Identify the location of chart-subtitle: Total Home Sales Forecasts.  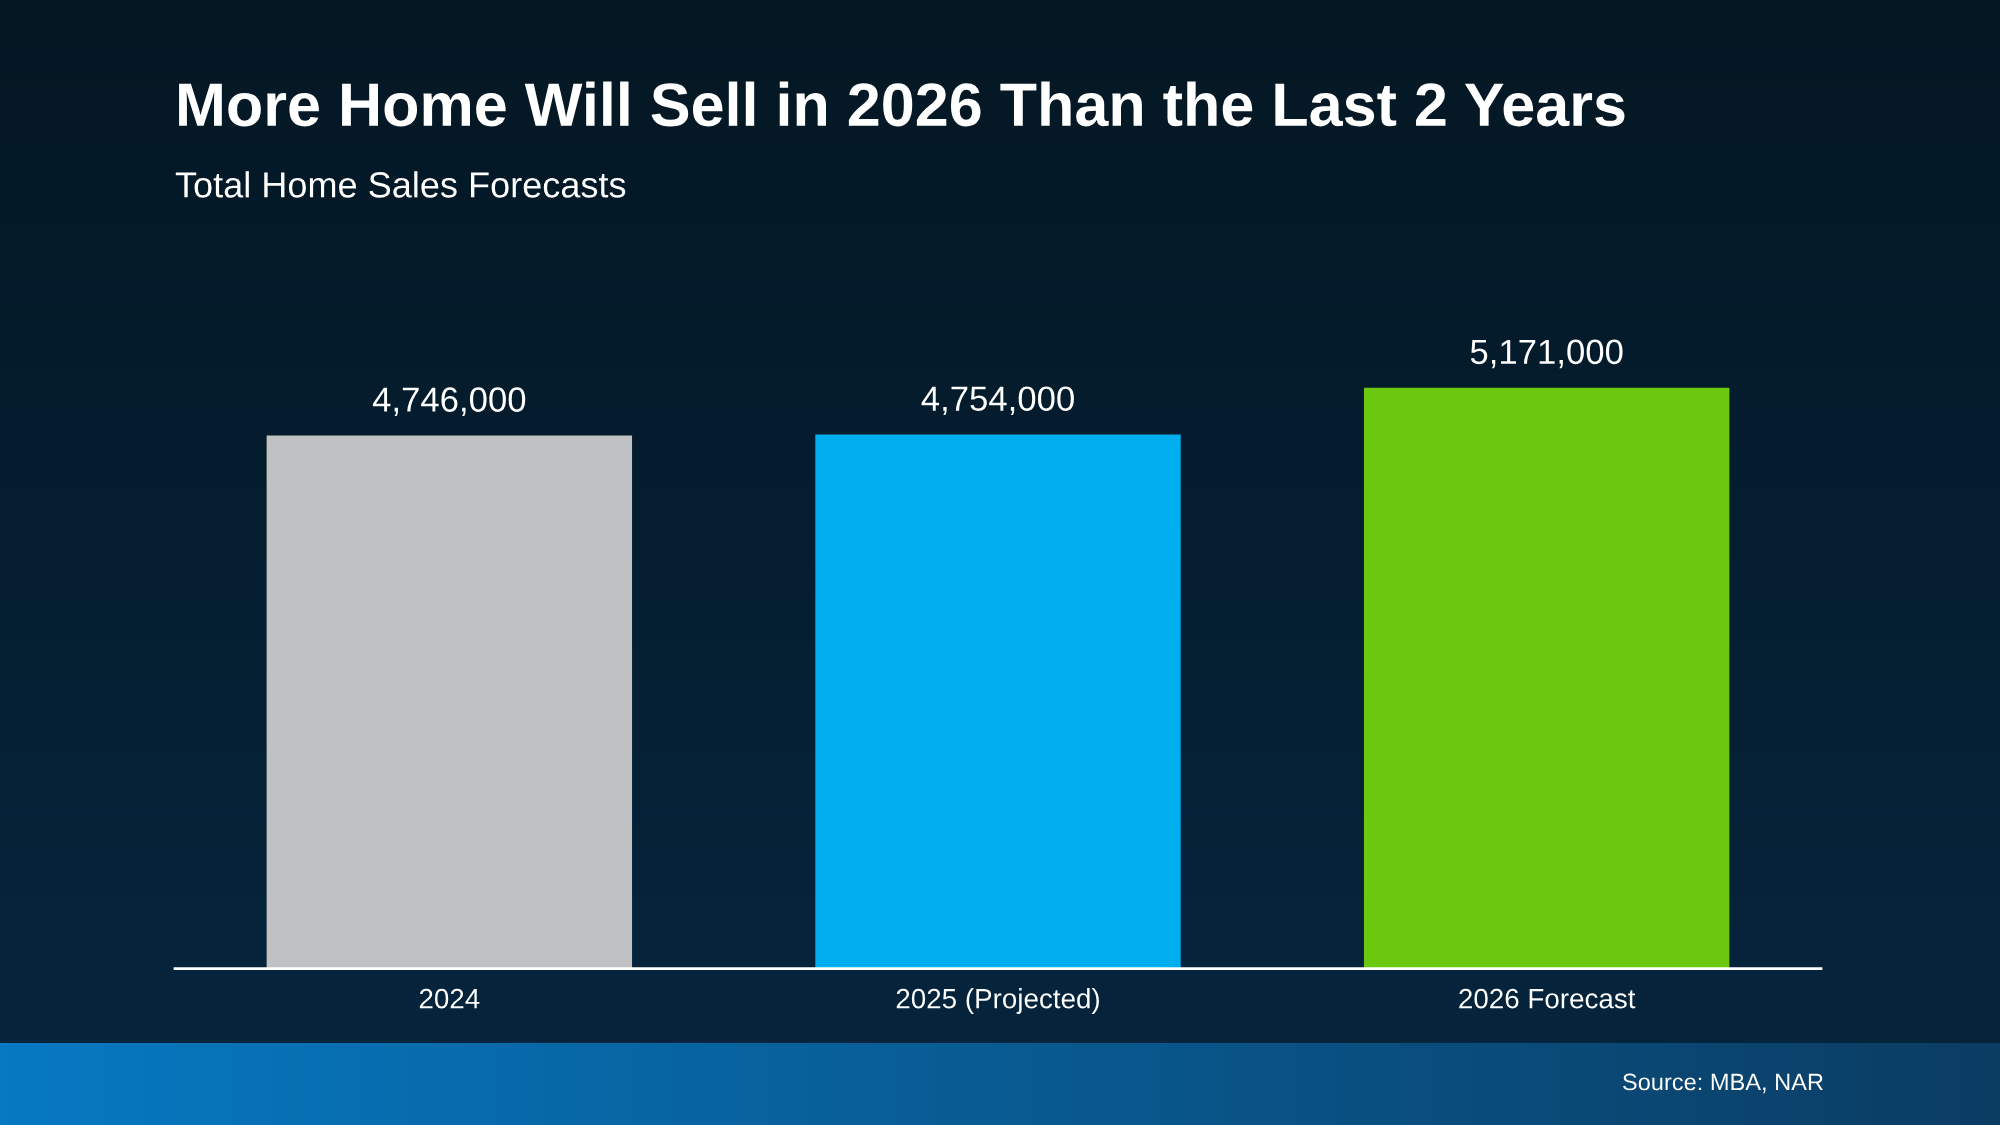
(400, 184).